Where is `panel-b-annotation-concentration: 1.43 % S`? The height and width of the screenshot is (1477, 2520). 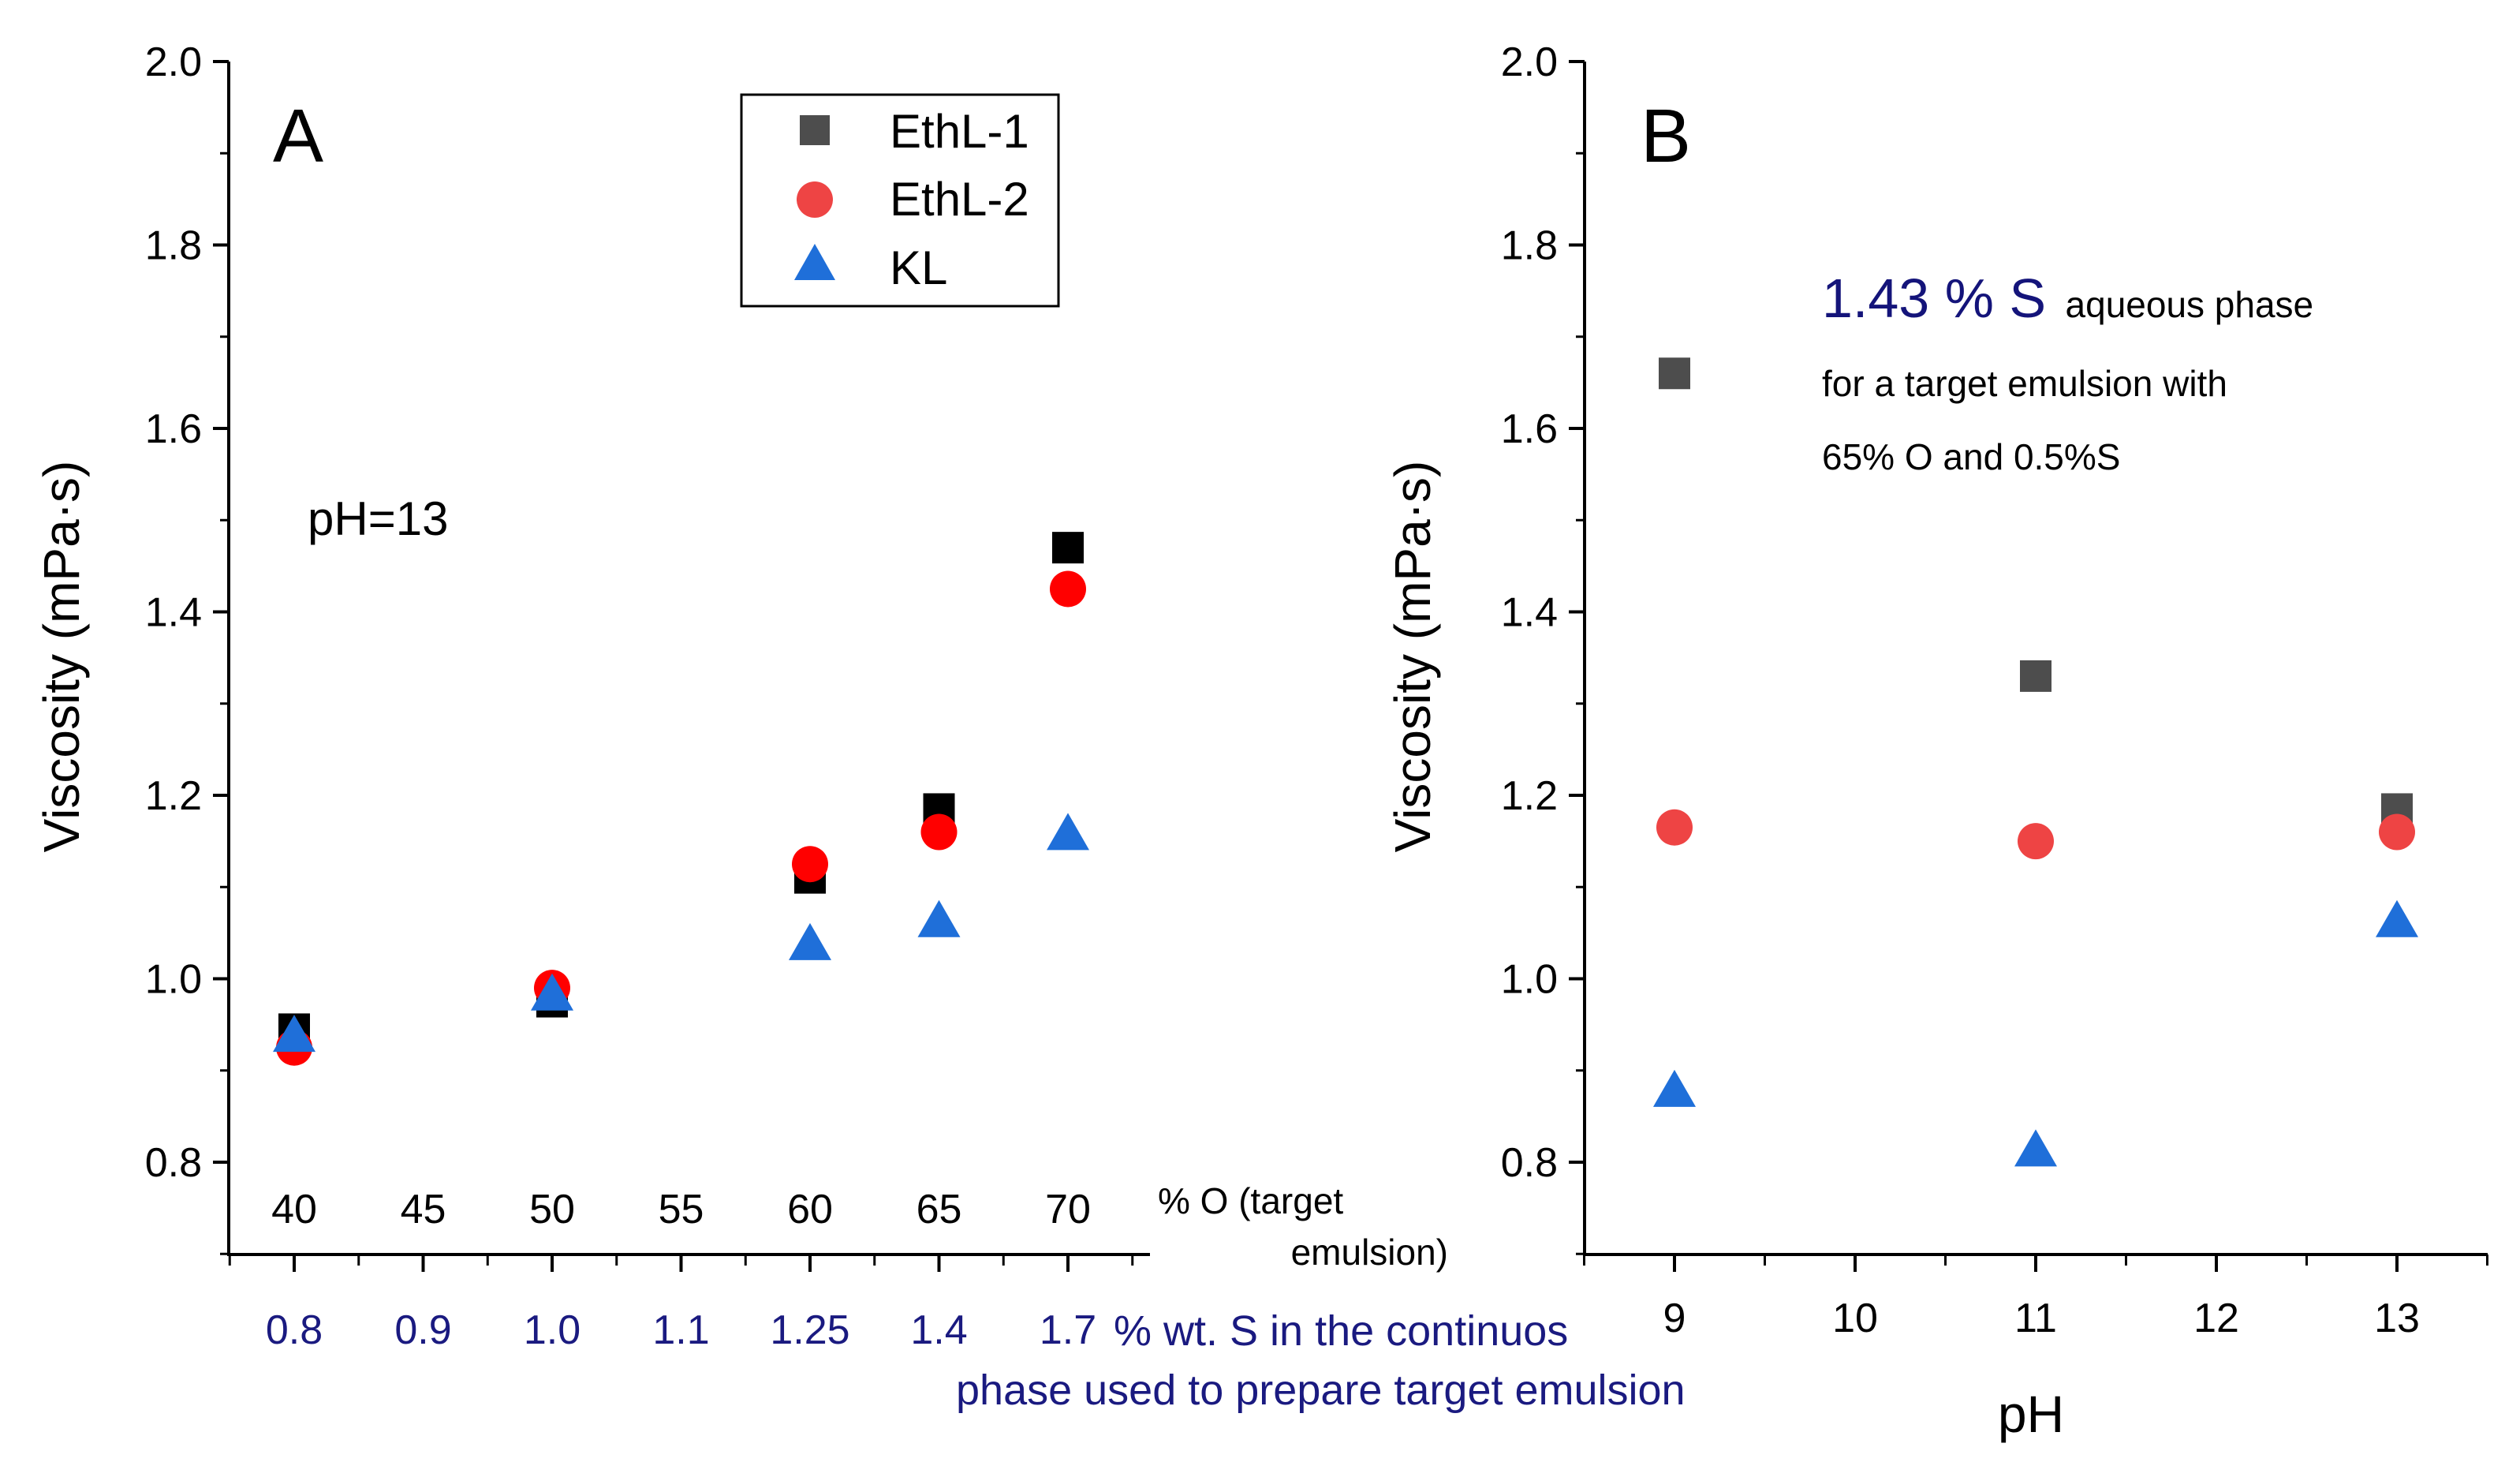 panel-b-annotation-concentration: 1.43 % S is located at coordinates (1934, 298).